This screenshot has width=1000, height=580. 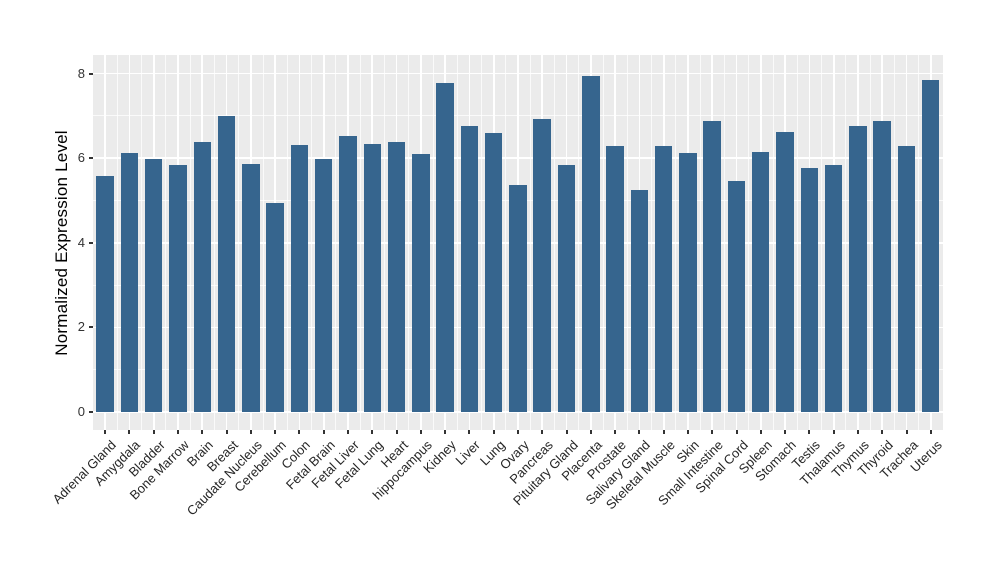 I want to click on x-tick-label: Liver, so click(x=468, y=452).